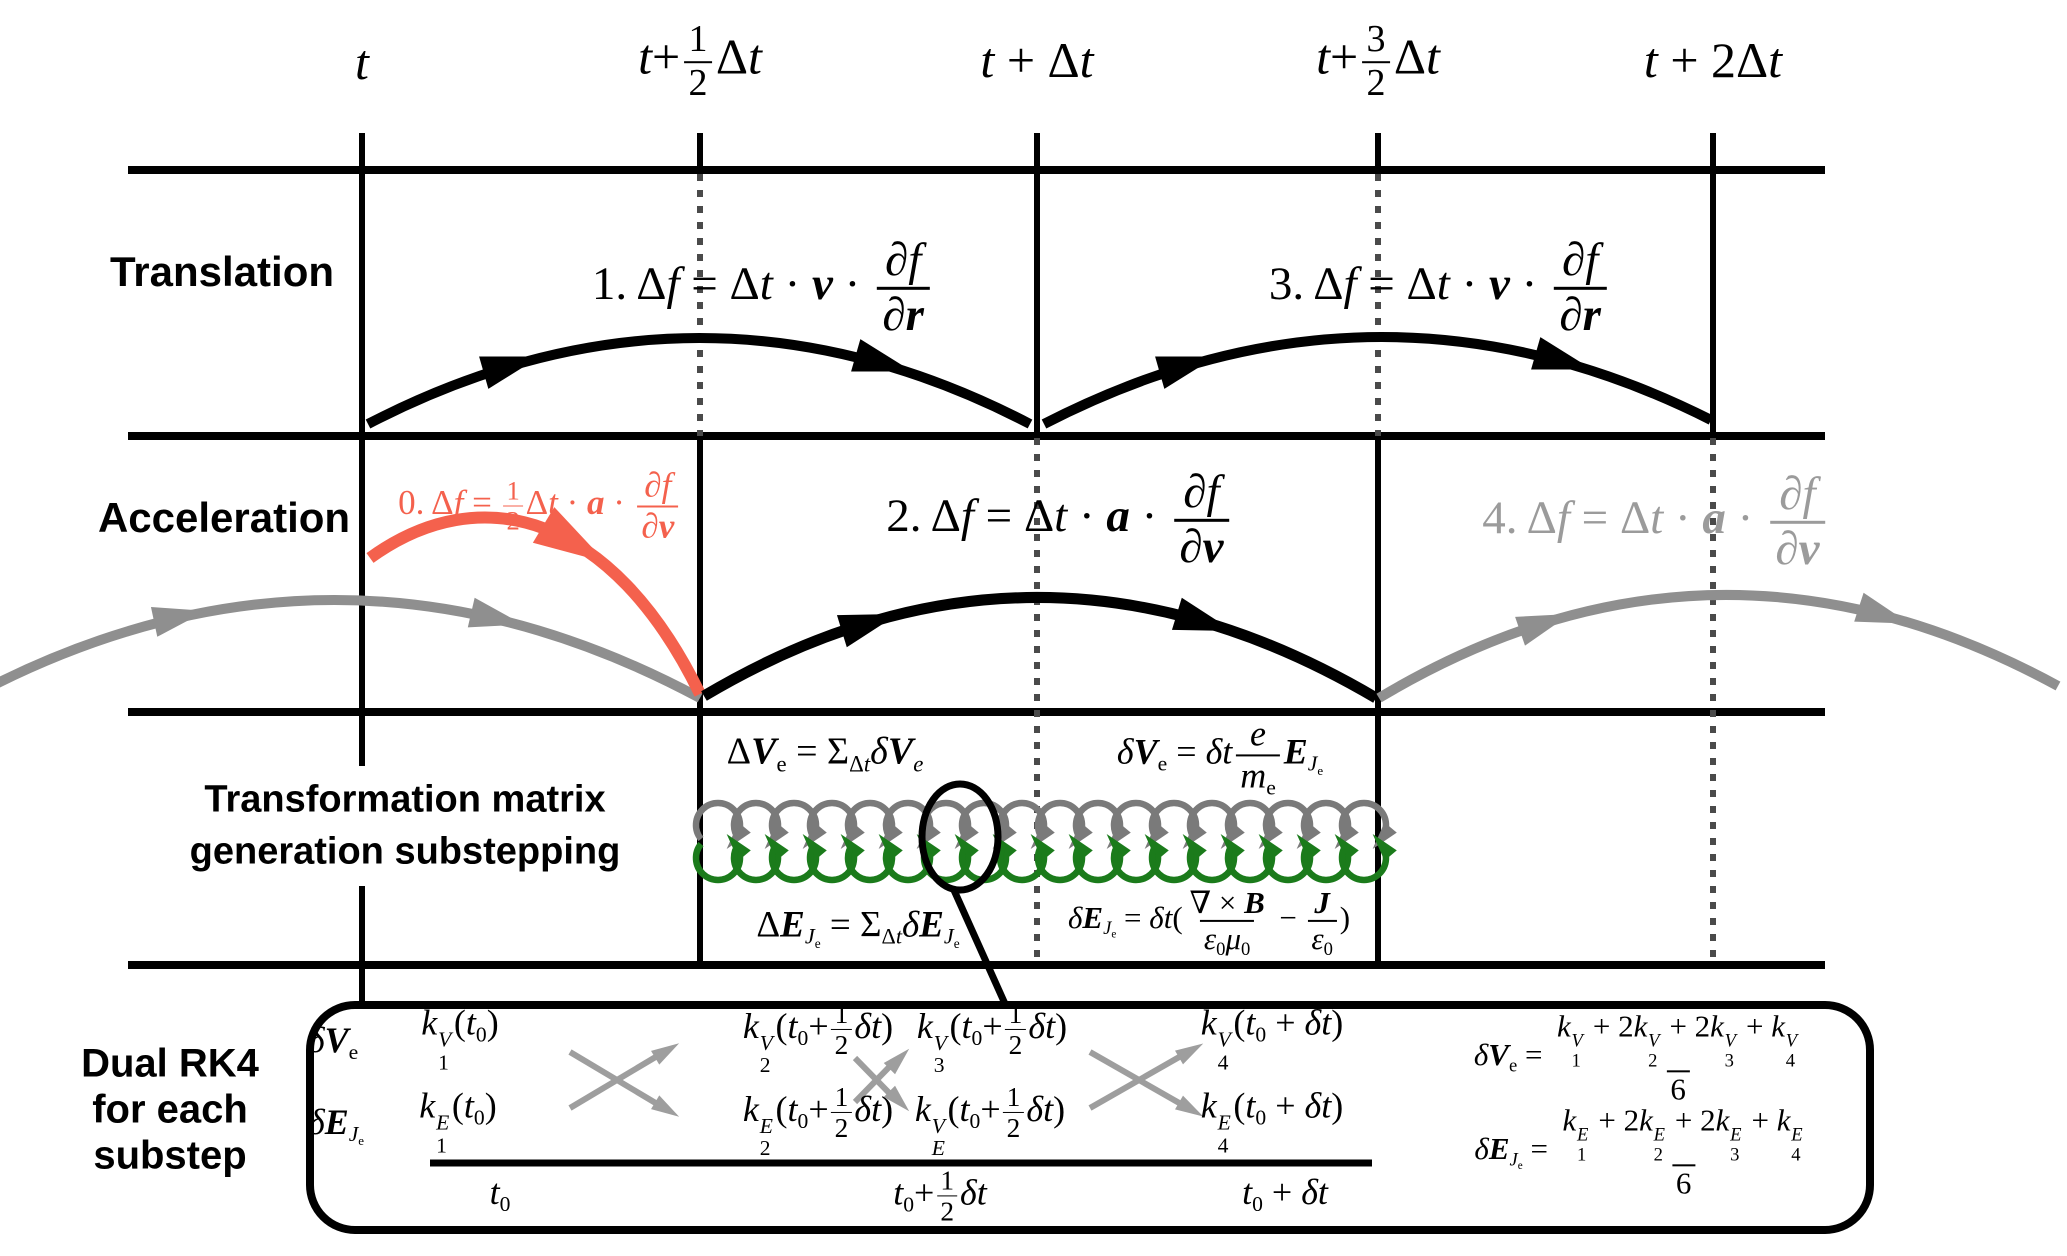 The height and width of the screenshot is (1256, 2067). What do you see at coordinates (222, 271) in the screenshot?
I see `row-label-translation: Translation` at bounding box center [222, 271].